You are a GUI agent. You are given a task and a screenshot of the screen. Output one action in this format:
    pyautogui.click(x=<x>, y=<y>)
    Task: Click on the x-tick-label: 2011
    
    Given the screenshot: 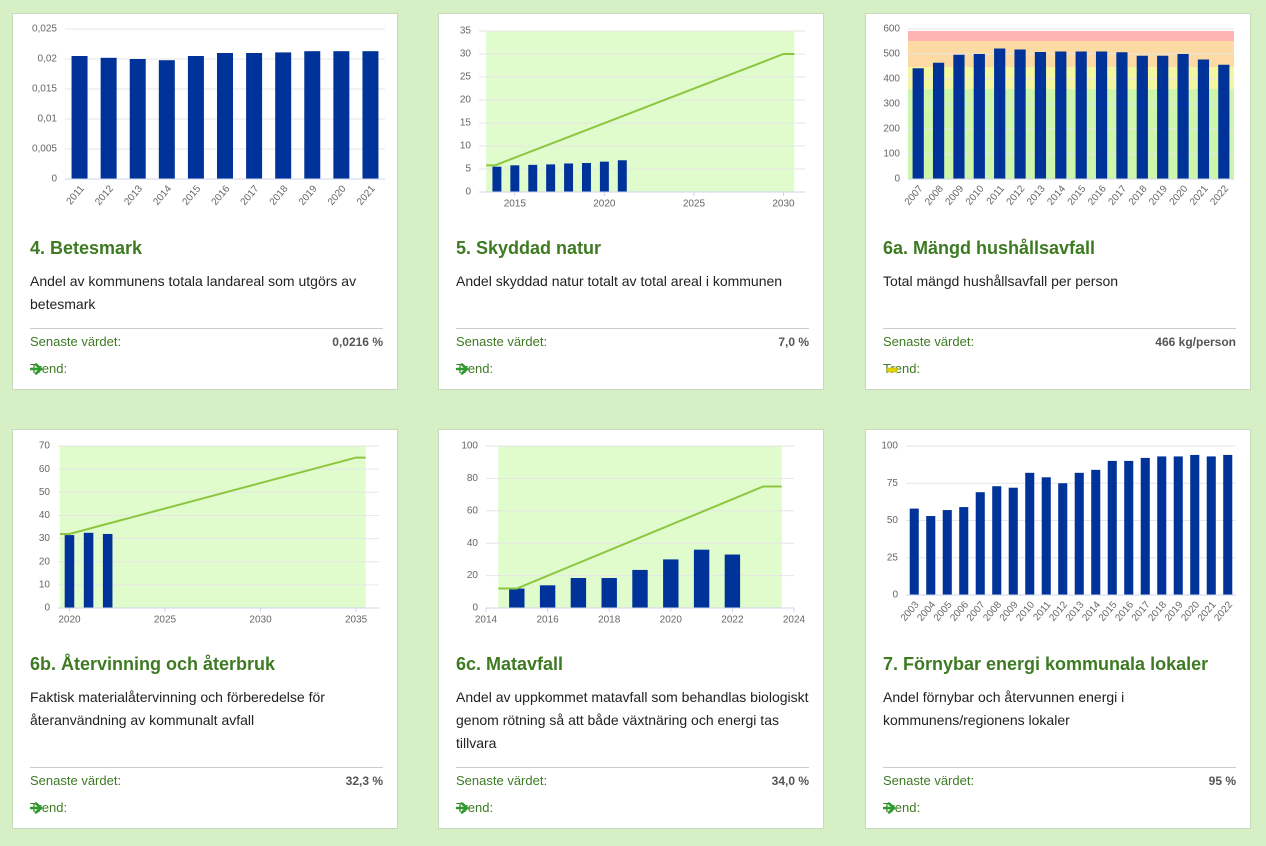 What is the action you would take?
    pyautogui.click(x=996, y=195)
    